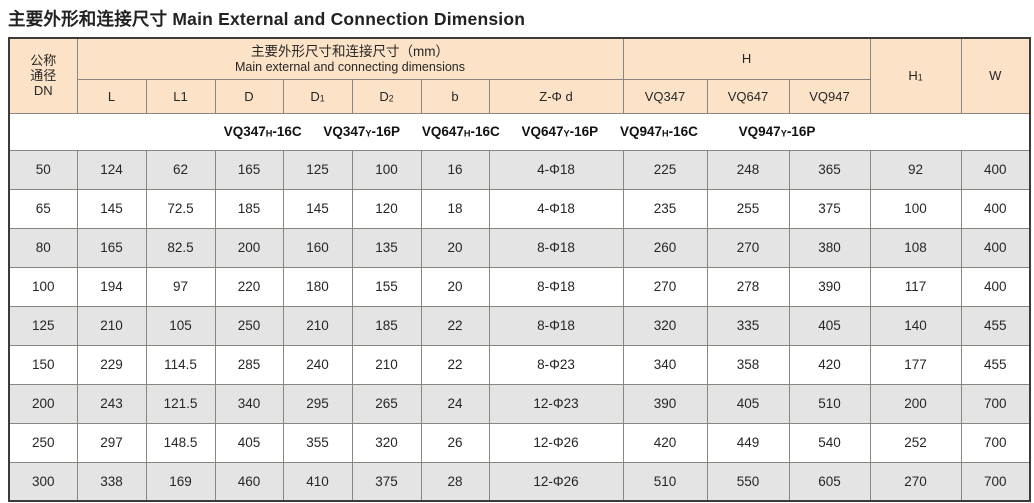 This screenshot has height=503, width=1034. Describe the element at coordinates (665, 208) in the screenshot. I see `cell-h-vq347: 235` at that location.